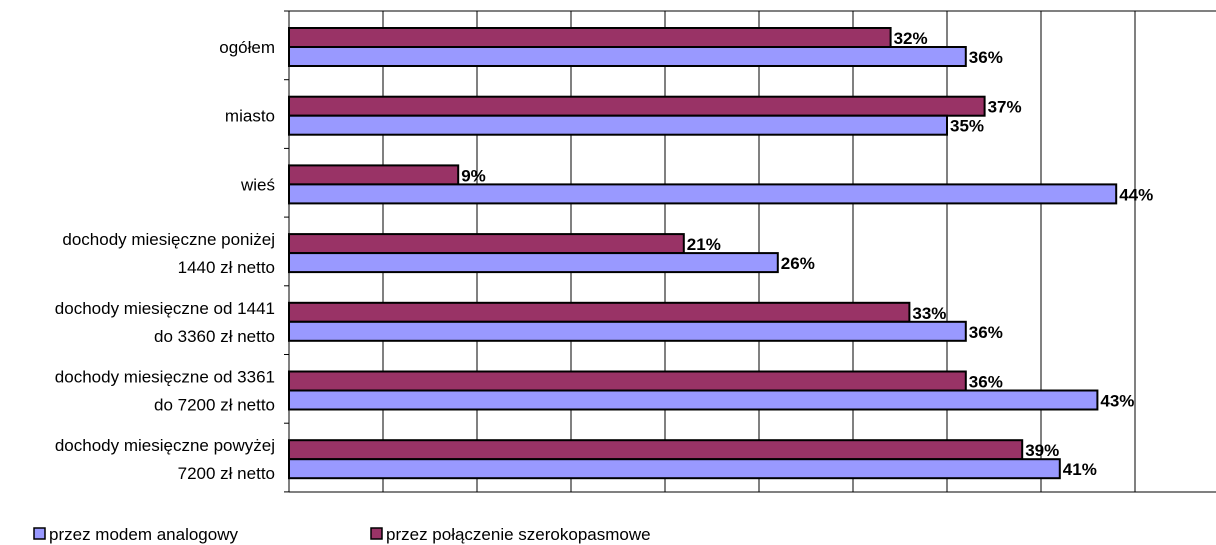 This screenshot has width=1216, height=545. I want to click on category-label-line: ogółem, so click(247, 47).